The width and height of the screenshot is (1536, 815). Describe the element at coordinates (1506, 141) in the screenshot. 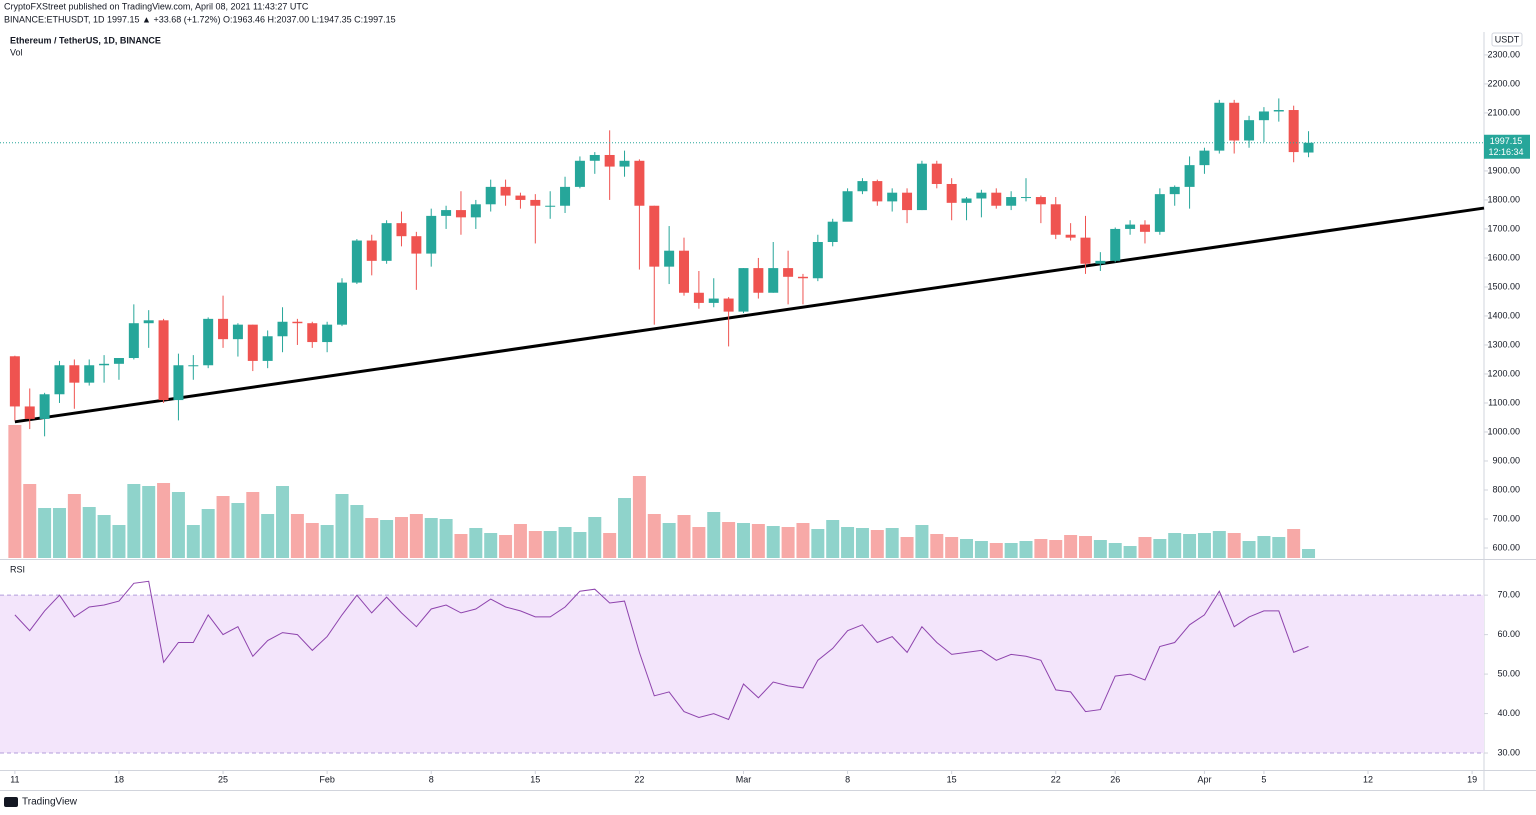

I see `last-price-label: 1997.15` at that location.